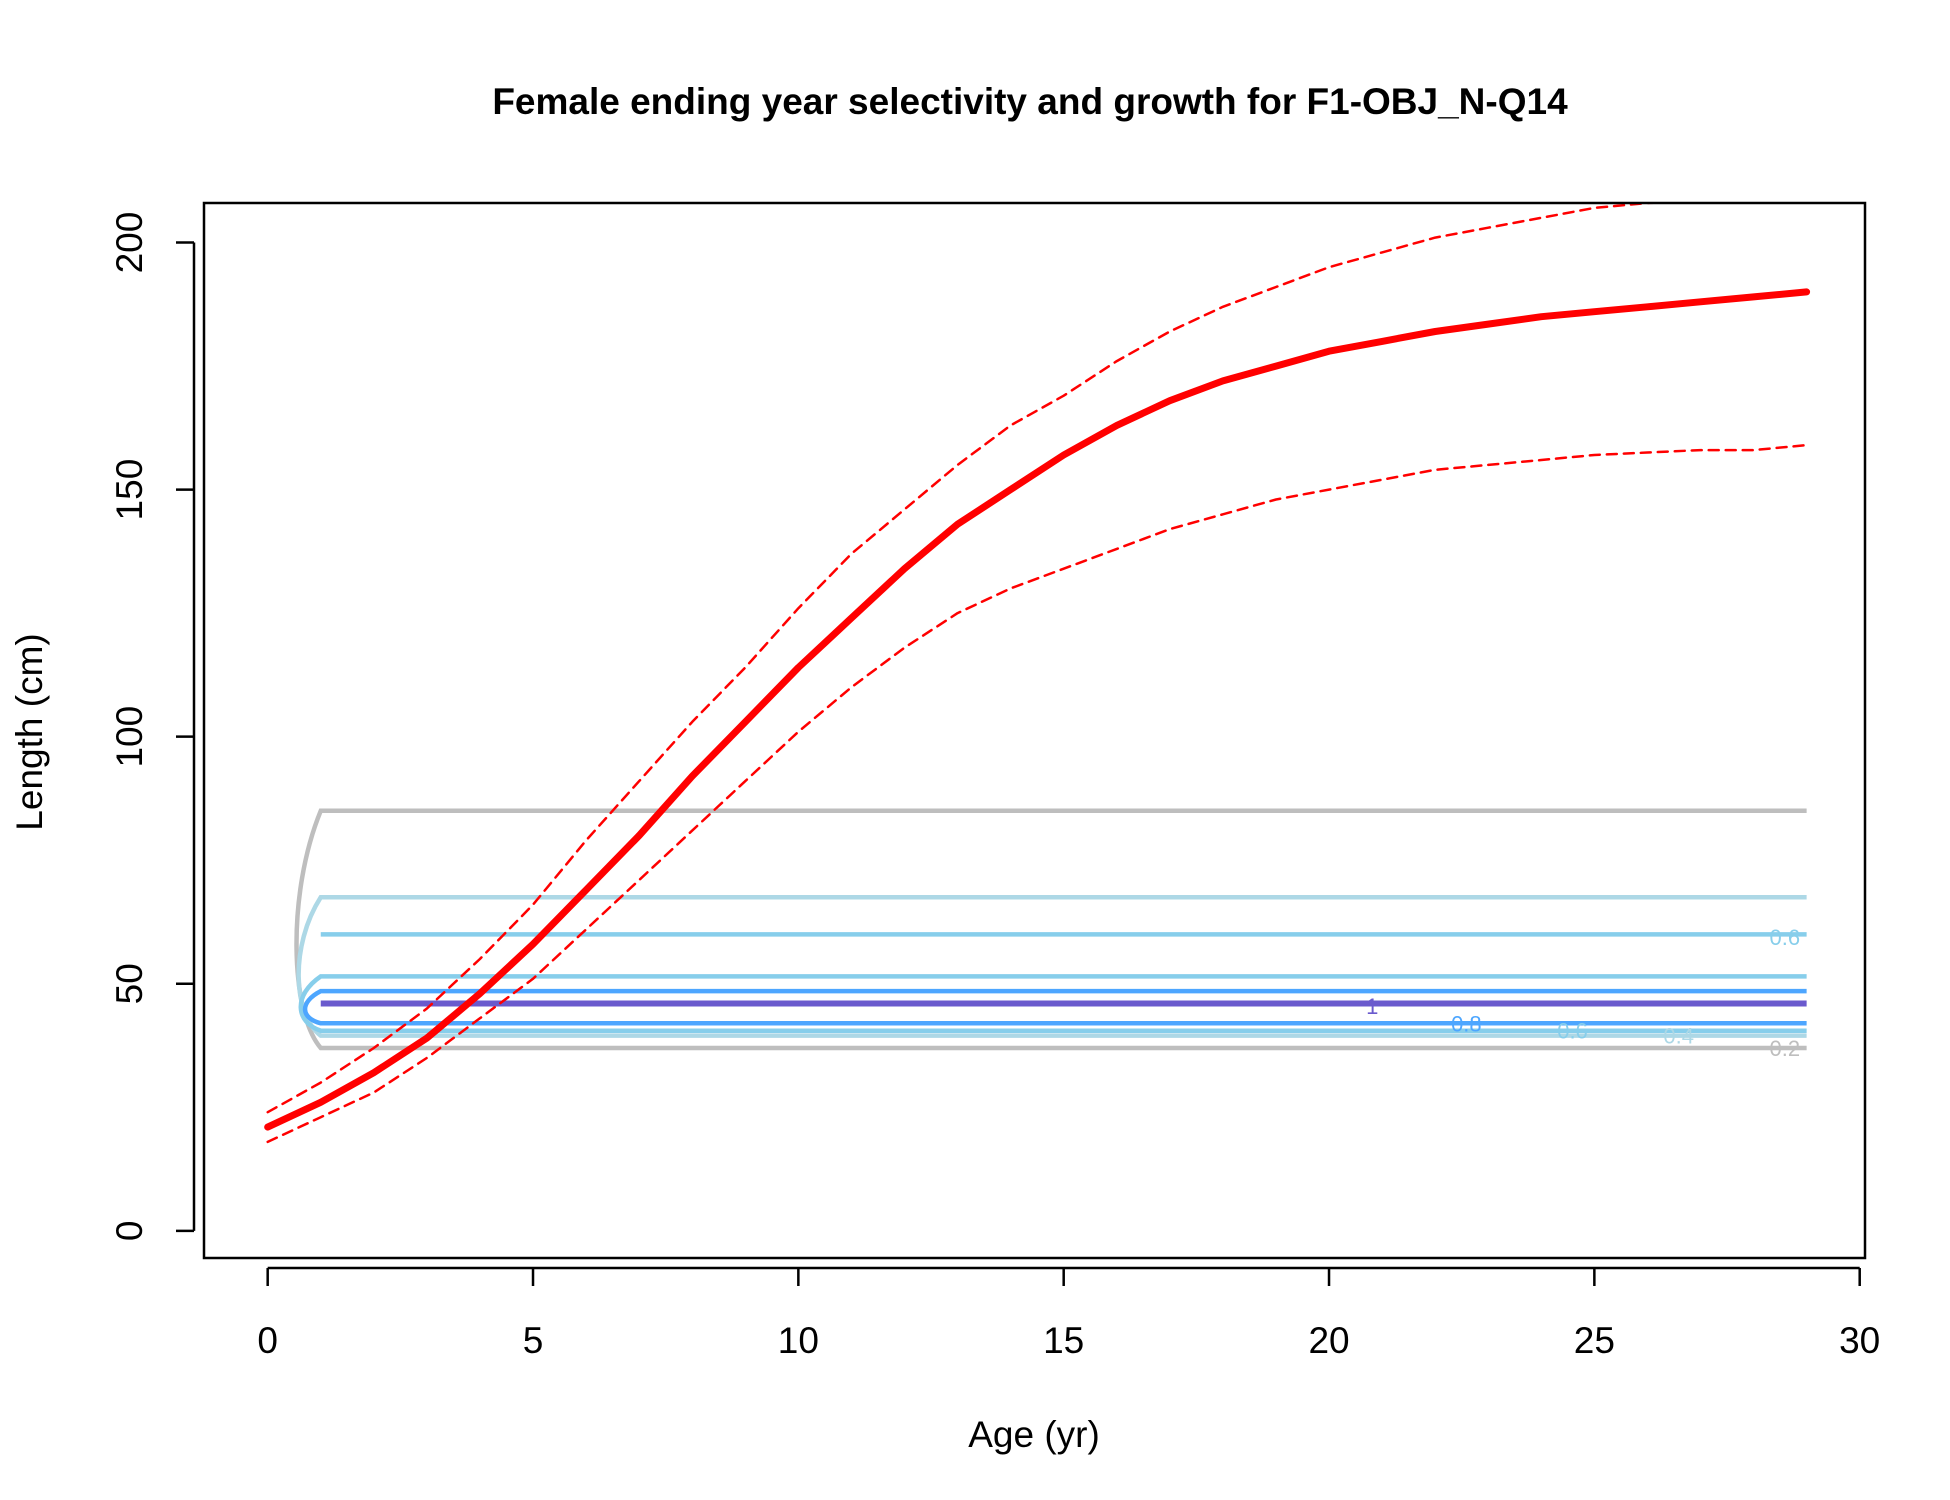  Describe the element at coordinates (533, 1340) in the screenshot. I see `x-tick-label: 5` at that location.